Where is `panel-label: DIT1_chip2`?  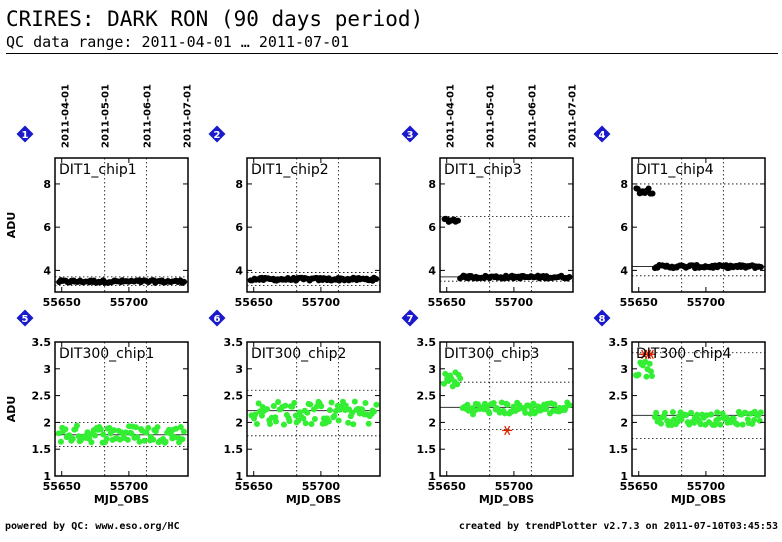
panel-label: DIT1_chip2 is located at coordinates (290, 170).